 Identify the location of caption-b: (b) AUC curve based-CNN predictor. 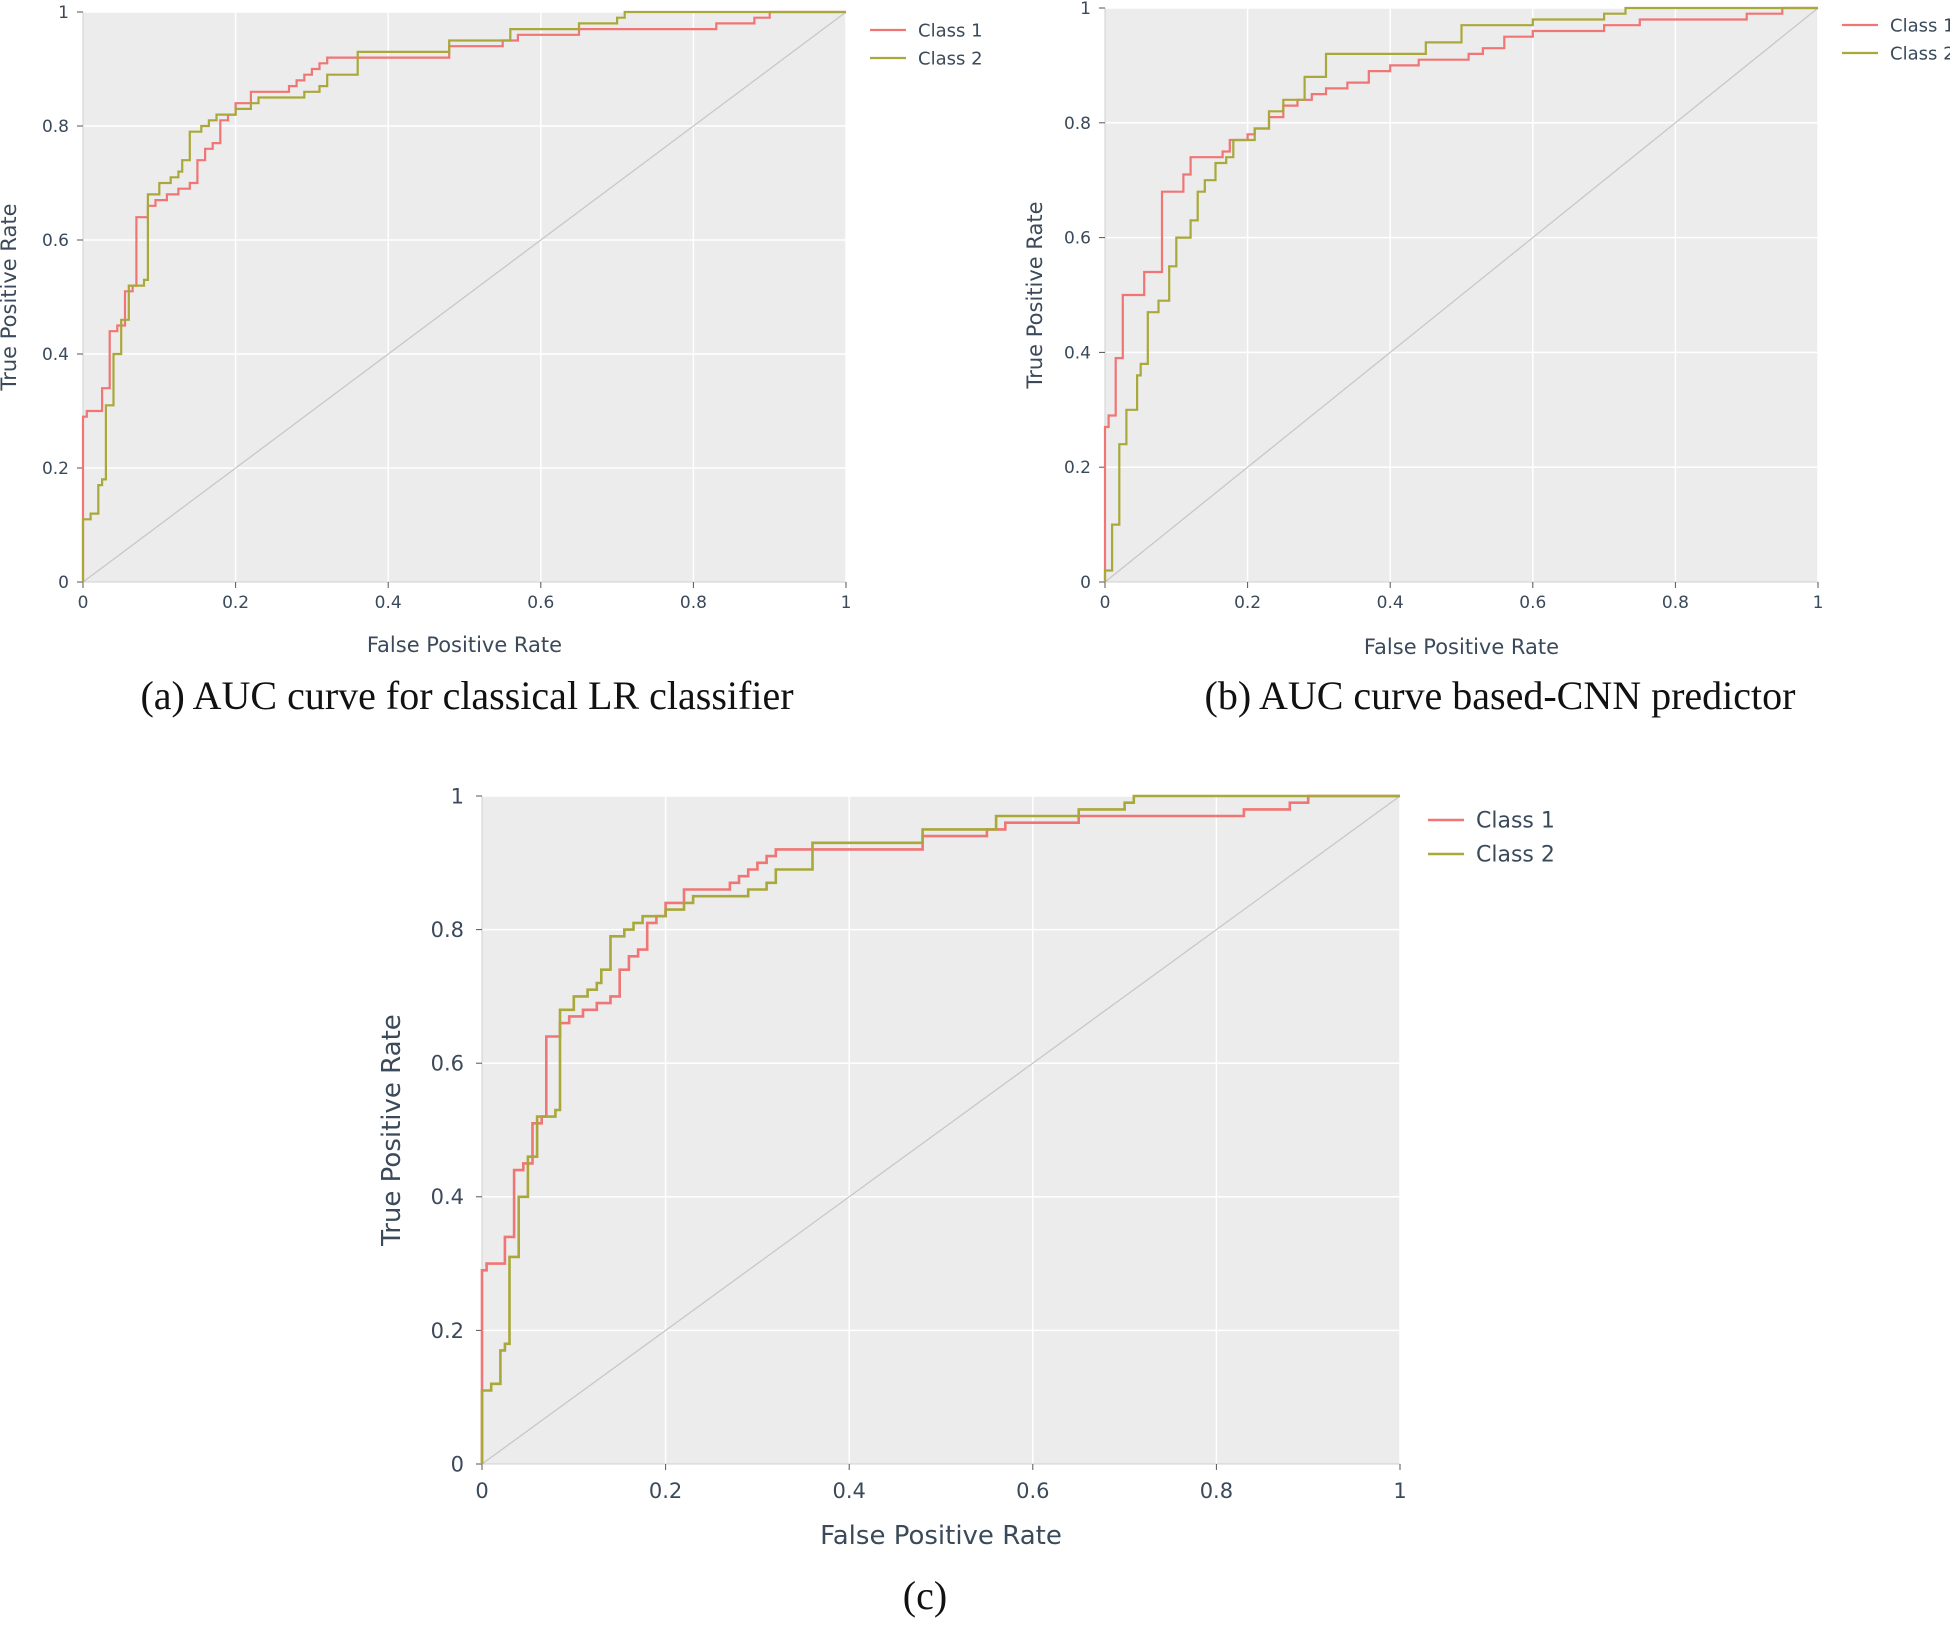
(1500, 695).